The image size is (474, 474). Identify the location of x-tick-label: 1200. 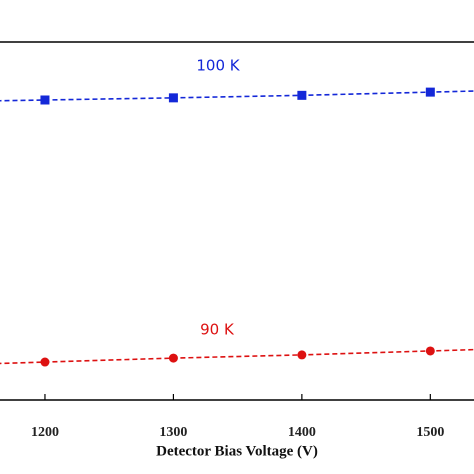
(45, 432).